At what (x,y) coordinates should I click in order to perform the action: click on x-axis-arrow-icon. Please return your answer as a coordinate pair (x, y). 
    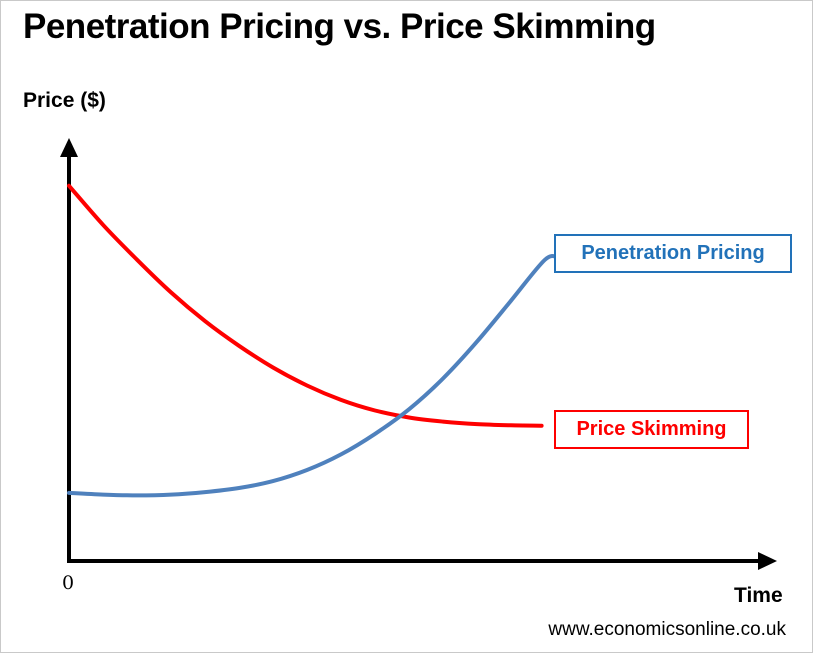
    Looking at the image, I should click on (767, 561).